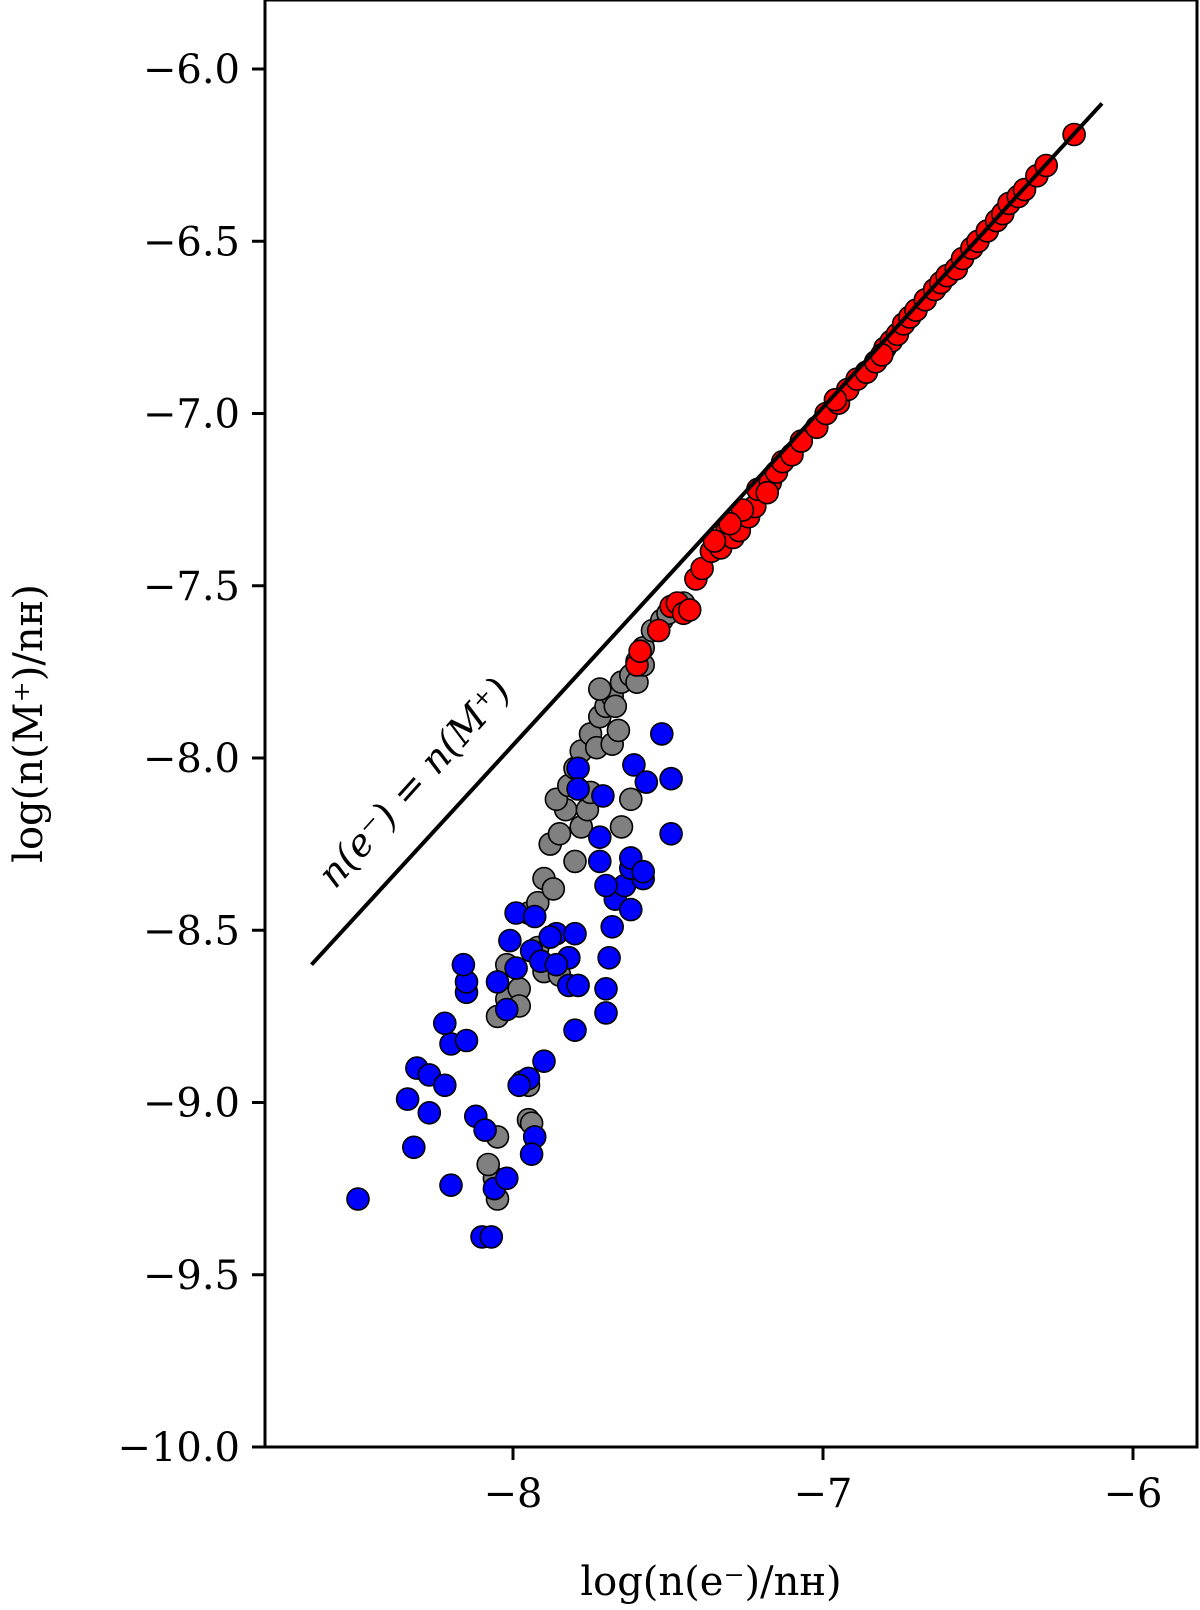  Describe the element at coordinates (178, 1448) in the screenshot. I see `y-tick-label: −10.0` at that location.